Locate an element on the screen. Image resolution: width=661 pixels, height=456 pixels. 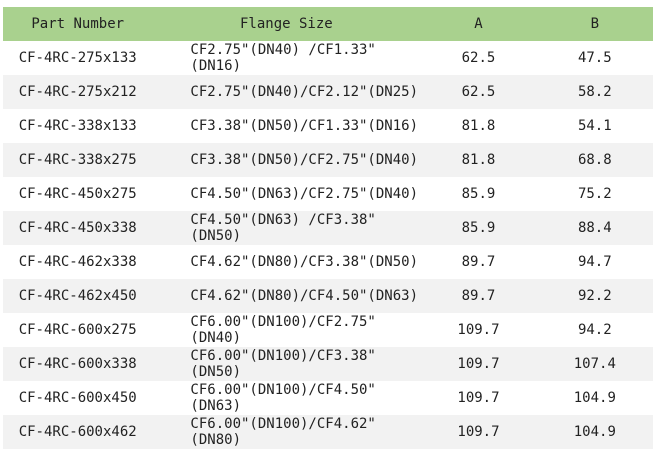
part-number-cell: CF-4RC-450x275 is located at coordinates (77, 194).